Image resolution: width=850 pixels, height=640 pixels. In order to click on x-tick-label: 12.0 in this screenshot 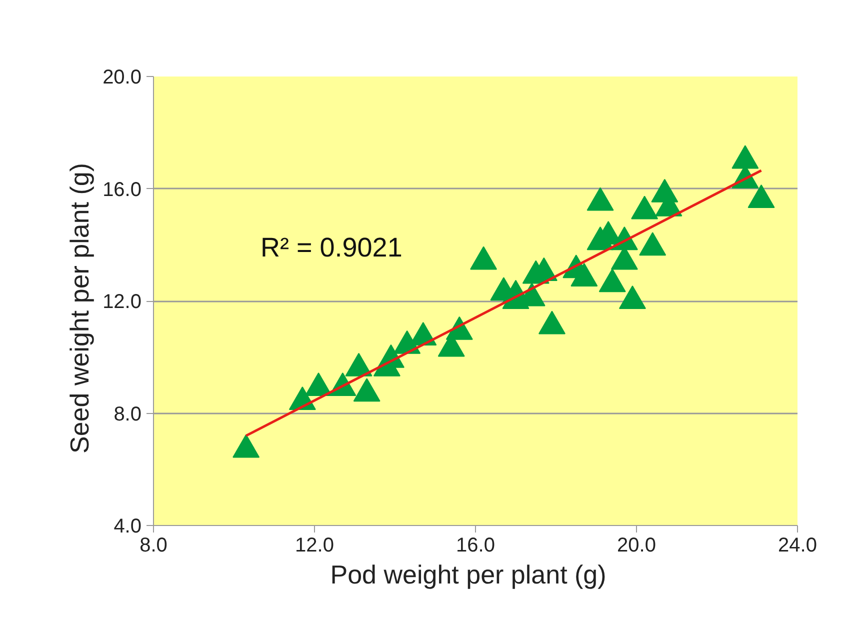, I will do `click(314, 545)`.